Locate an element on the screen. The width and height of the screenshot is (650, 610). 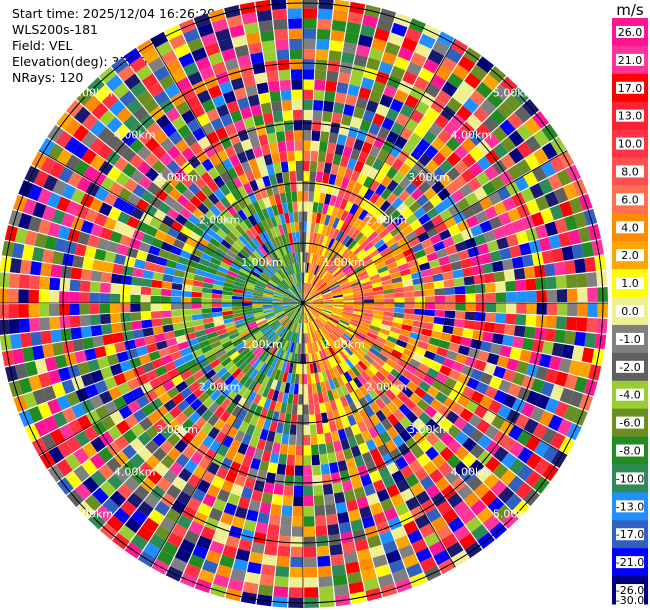
colorbar-tick-bg is located at coordinates (630, 283).